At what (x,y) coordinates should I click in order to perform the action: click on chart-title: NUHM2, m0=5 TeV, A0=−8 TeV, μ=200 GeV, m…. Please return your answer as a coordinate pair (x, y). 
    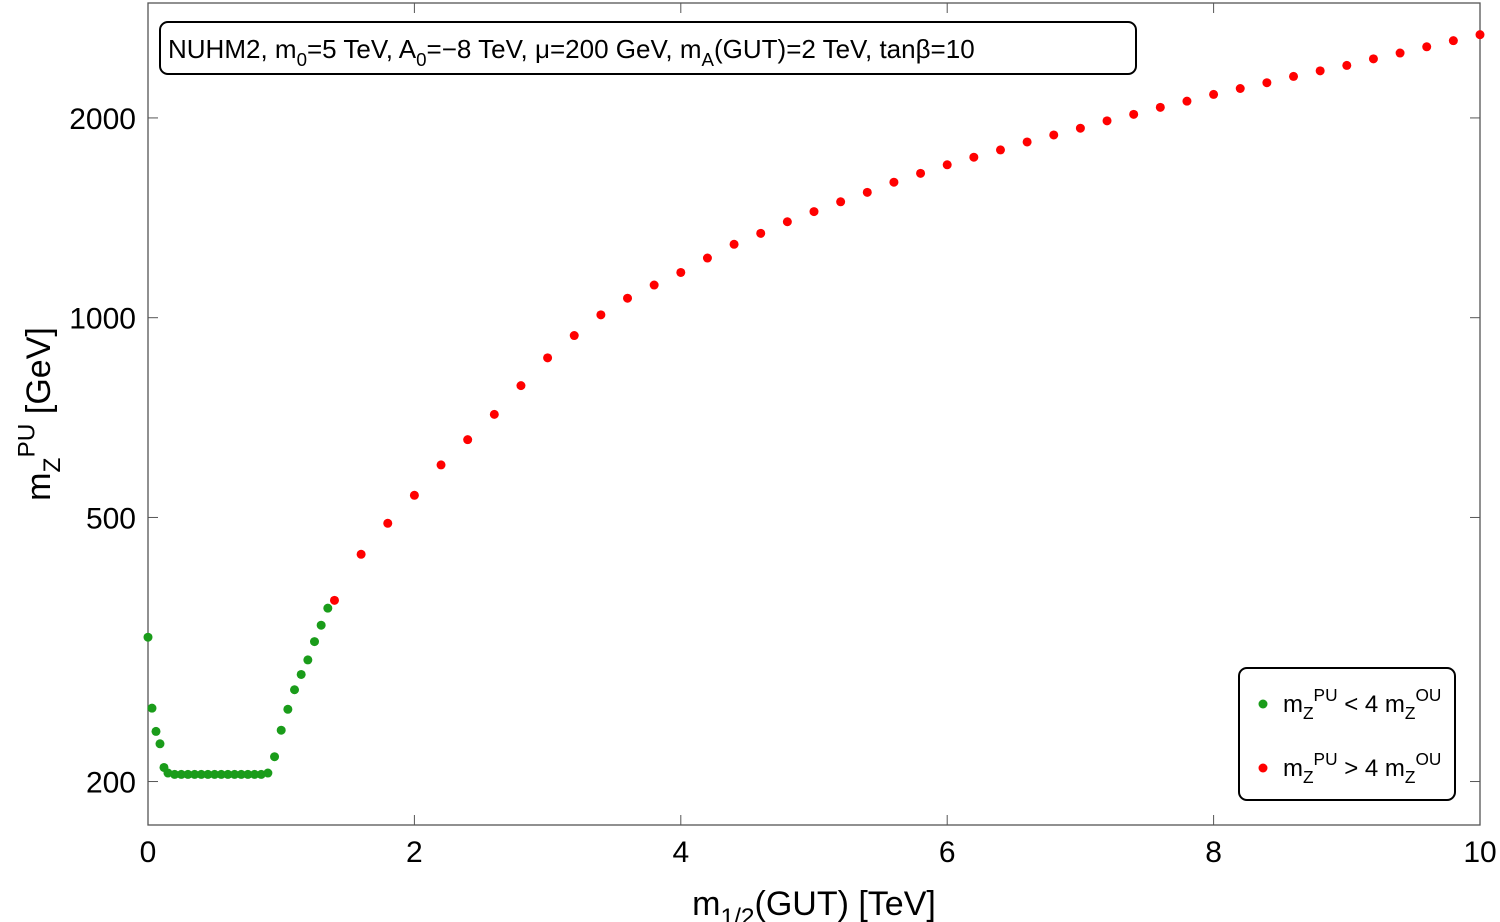
    Looking at the image, I should click on (571, 52).